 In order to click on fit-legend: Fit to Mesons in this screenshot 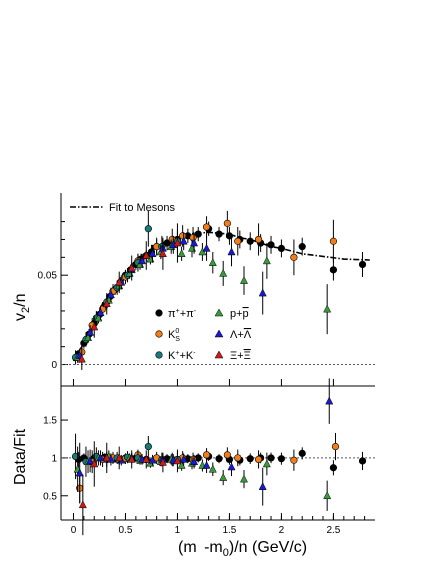, I will do `click(123, 208)`.